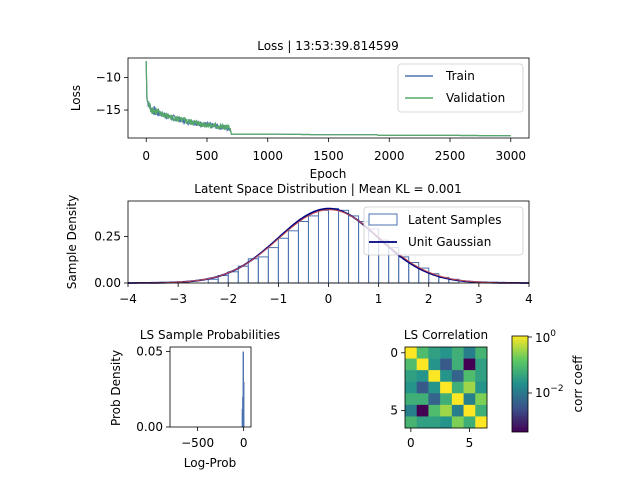  I want to click on latent-legend: Latent Samples Unit Gaussian, so click(443, 231).